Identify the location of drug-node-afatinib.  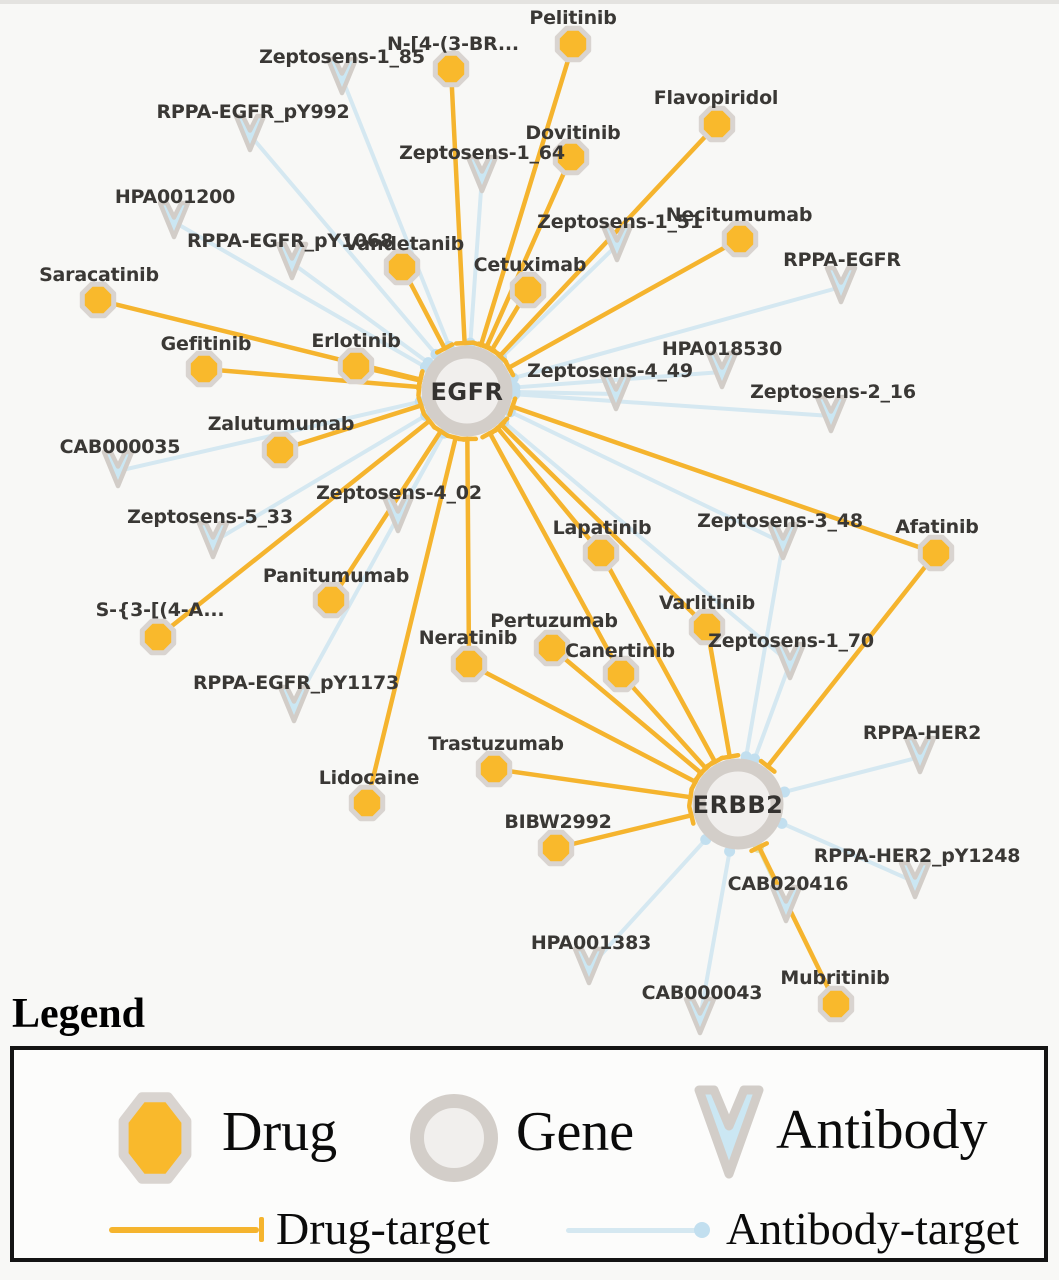
(936, 553).